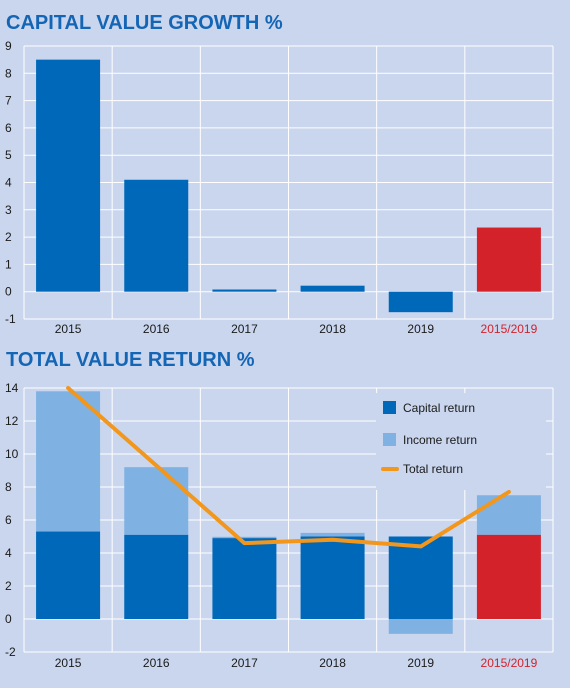  Describe the element at coordinates (10, 319) in the screenshot. I see `y-tick-label: -1` at that location.